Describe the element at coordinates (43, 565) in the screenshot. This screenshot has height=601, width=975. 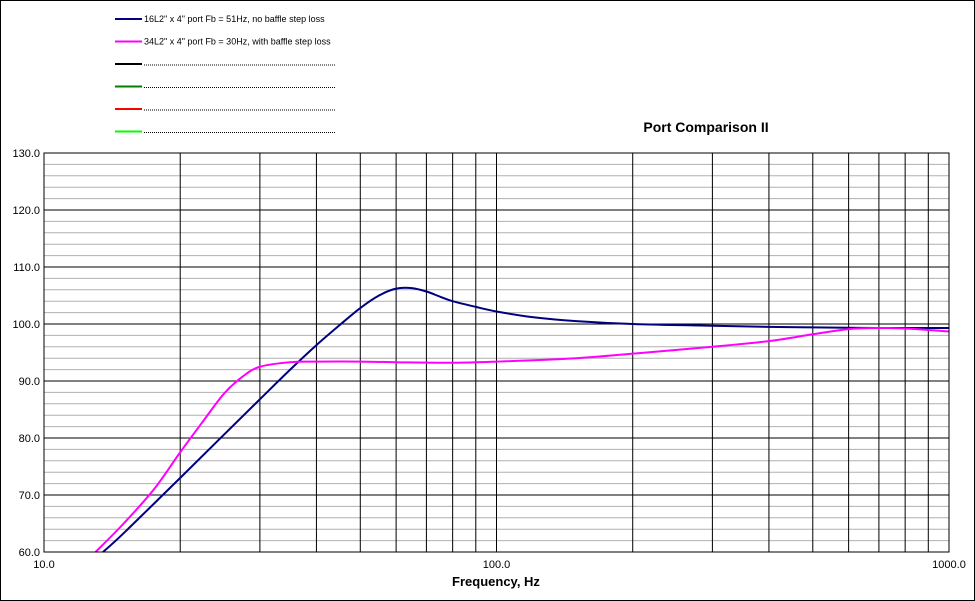
I see `x-tick-label: 10.0` at that location.